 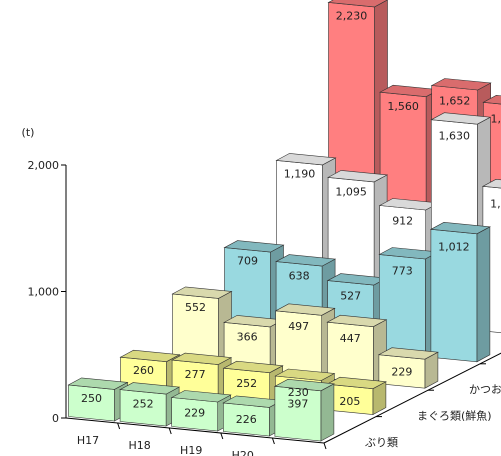 What do you see at coordinates (91, 398) in the screenshot?
I see `data-label: 250` at bounding box center [91, 398].